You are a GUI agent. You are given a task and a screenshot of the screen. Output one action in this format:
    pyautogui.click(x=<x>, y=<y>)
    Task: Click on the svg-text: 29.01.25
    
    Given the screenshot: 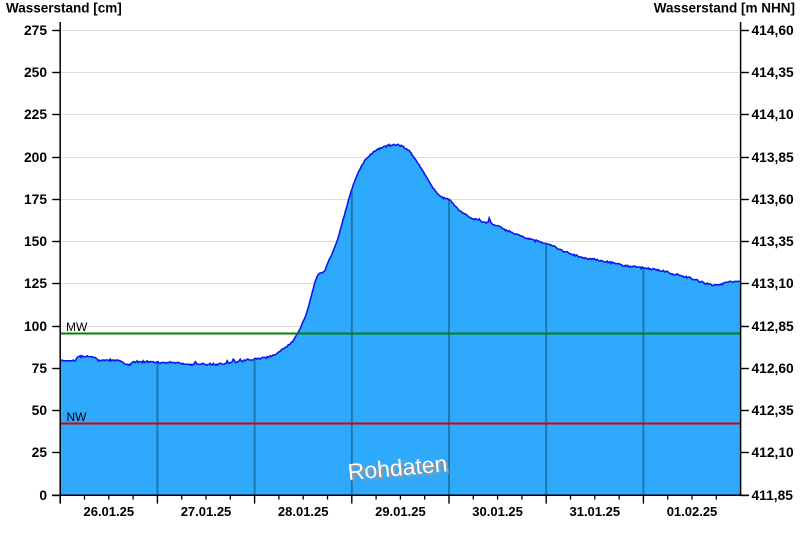 What is the action you would take?
    pyautogui.click(x=400, y=511)
    